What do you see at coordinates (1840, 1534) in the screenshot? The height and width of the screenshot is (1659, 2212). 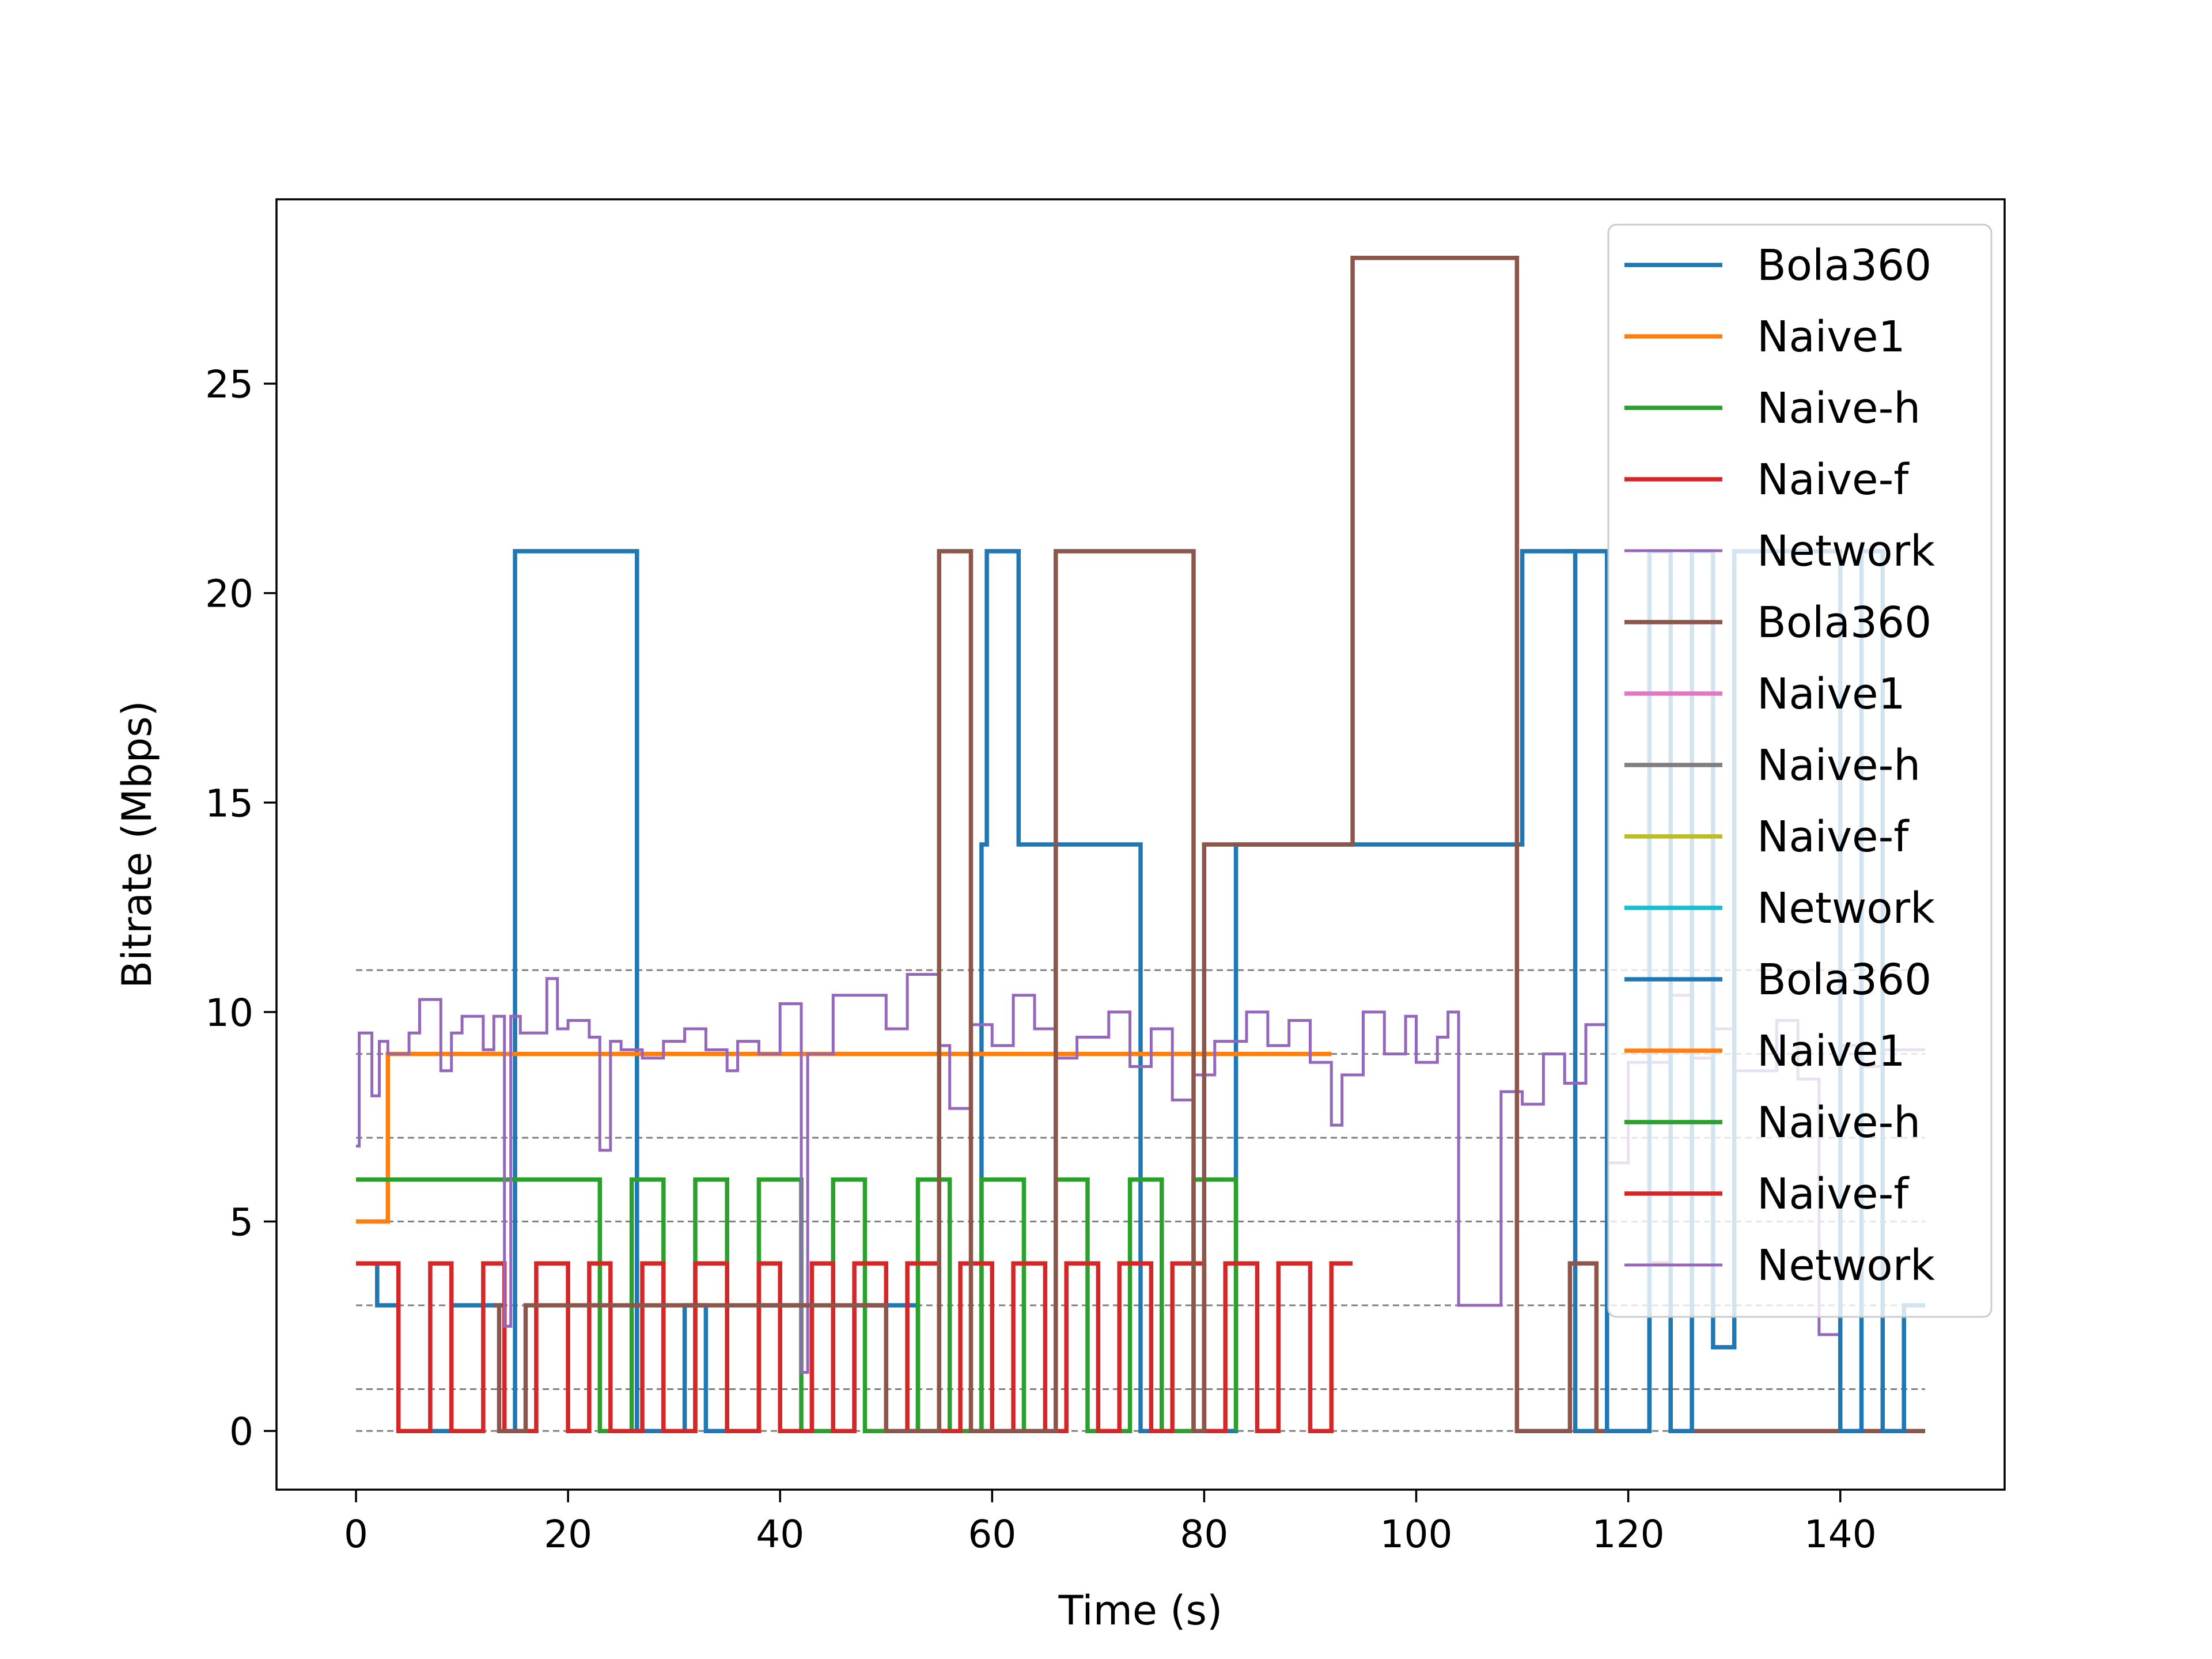 I see `x-tick-label-7: 140` at bounding box center [1840, 1534].